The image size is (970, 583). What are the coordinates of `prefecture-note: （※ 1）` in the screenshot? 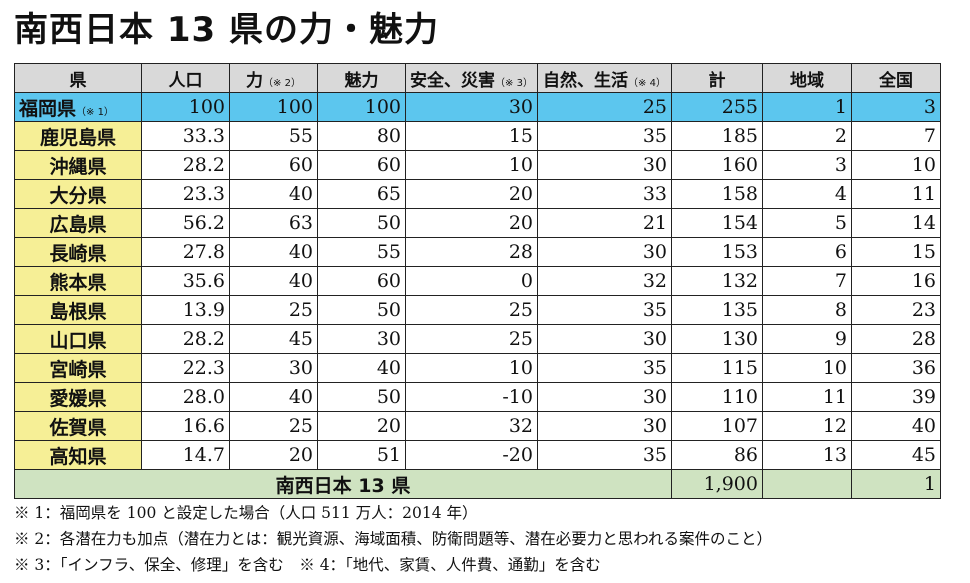 It's located at (95, 112).